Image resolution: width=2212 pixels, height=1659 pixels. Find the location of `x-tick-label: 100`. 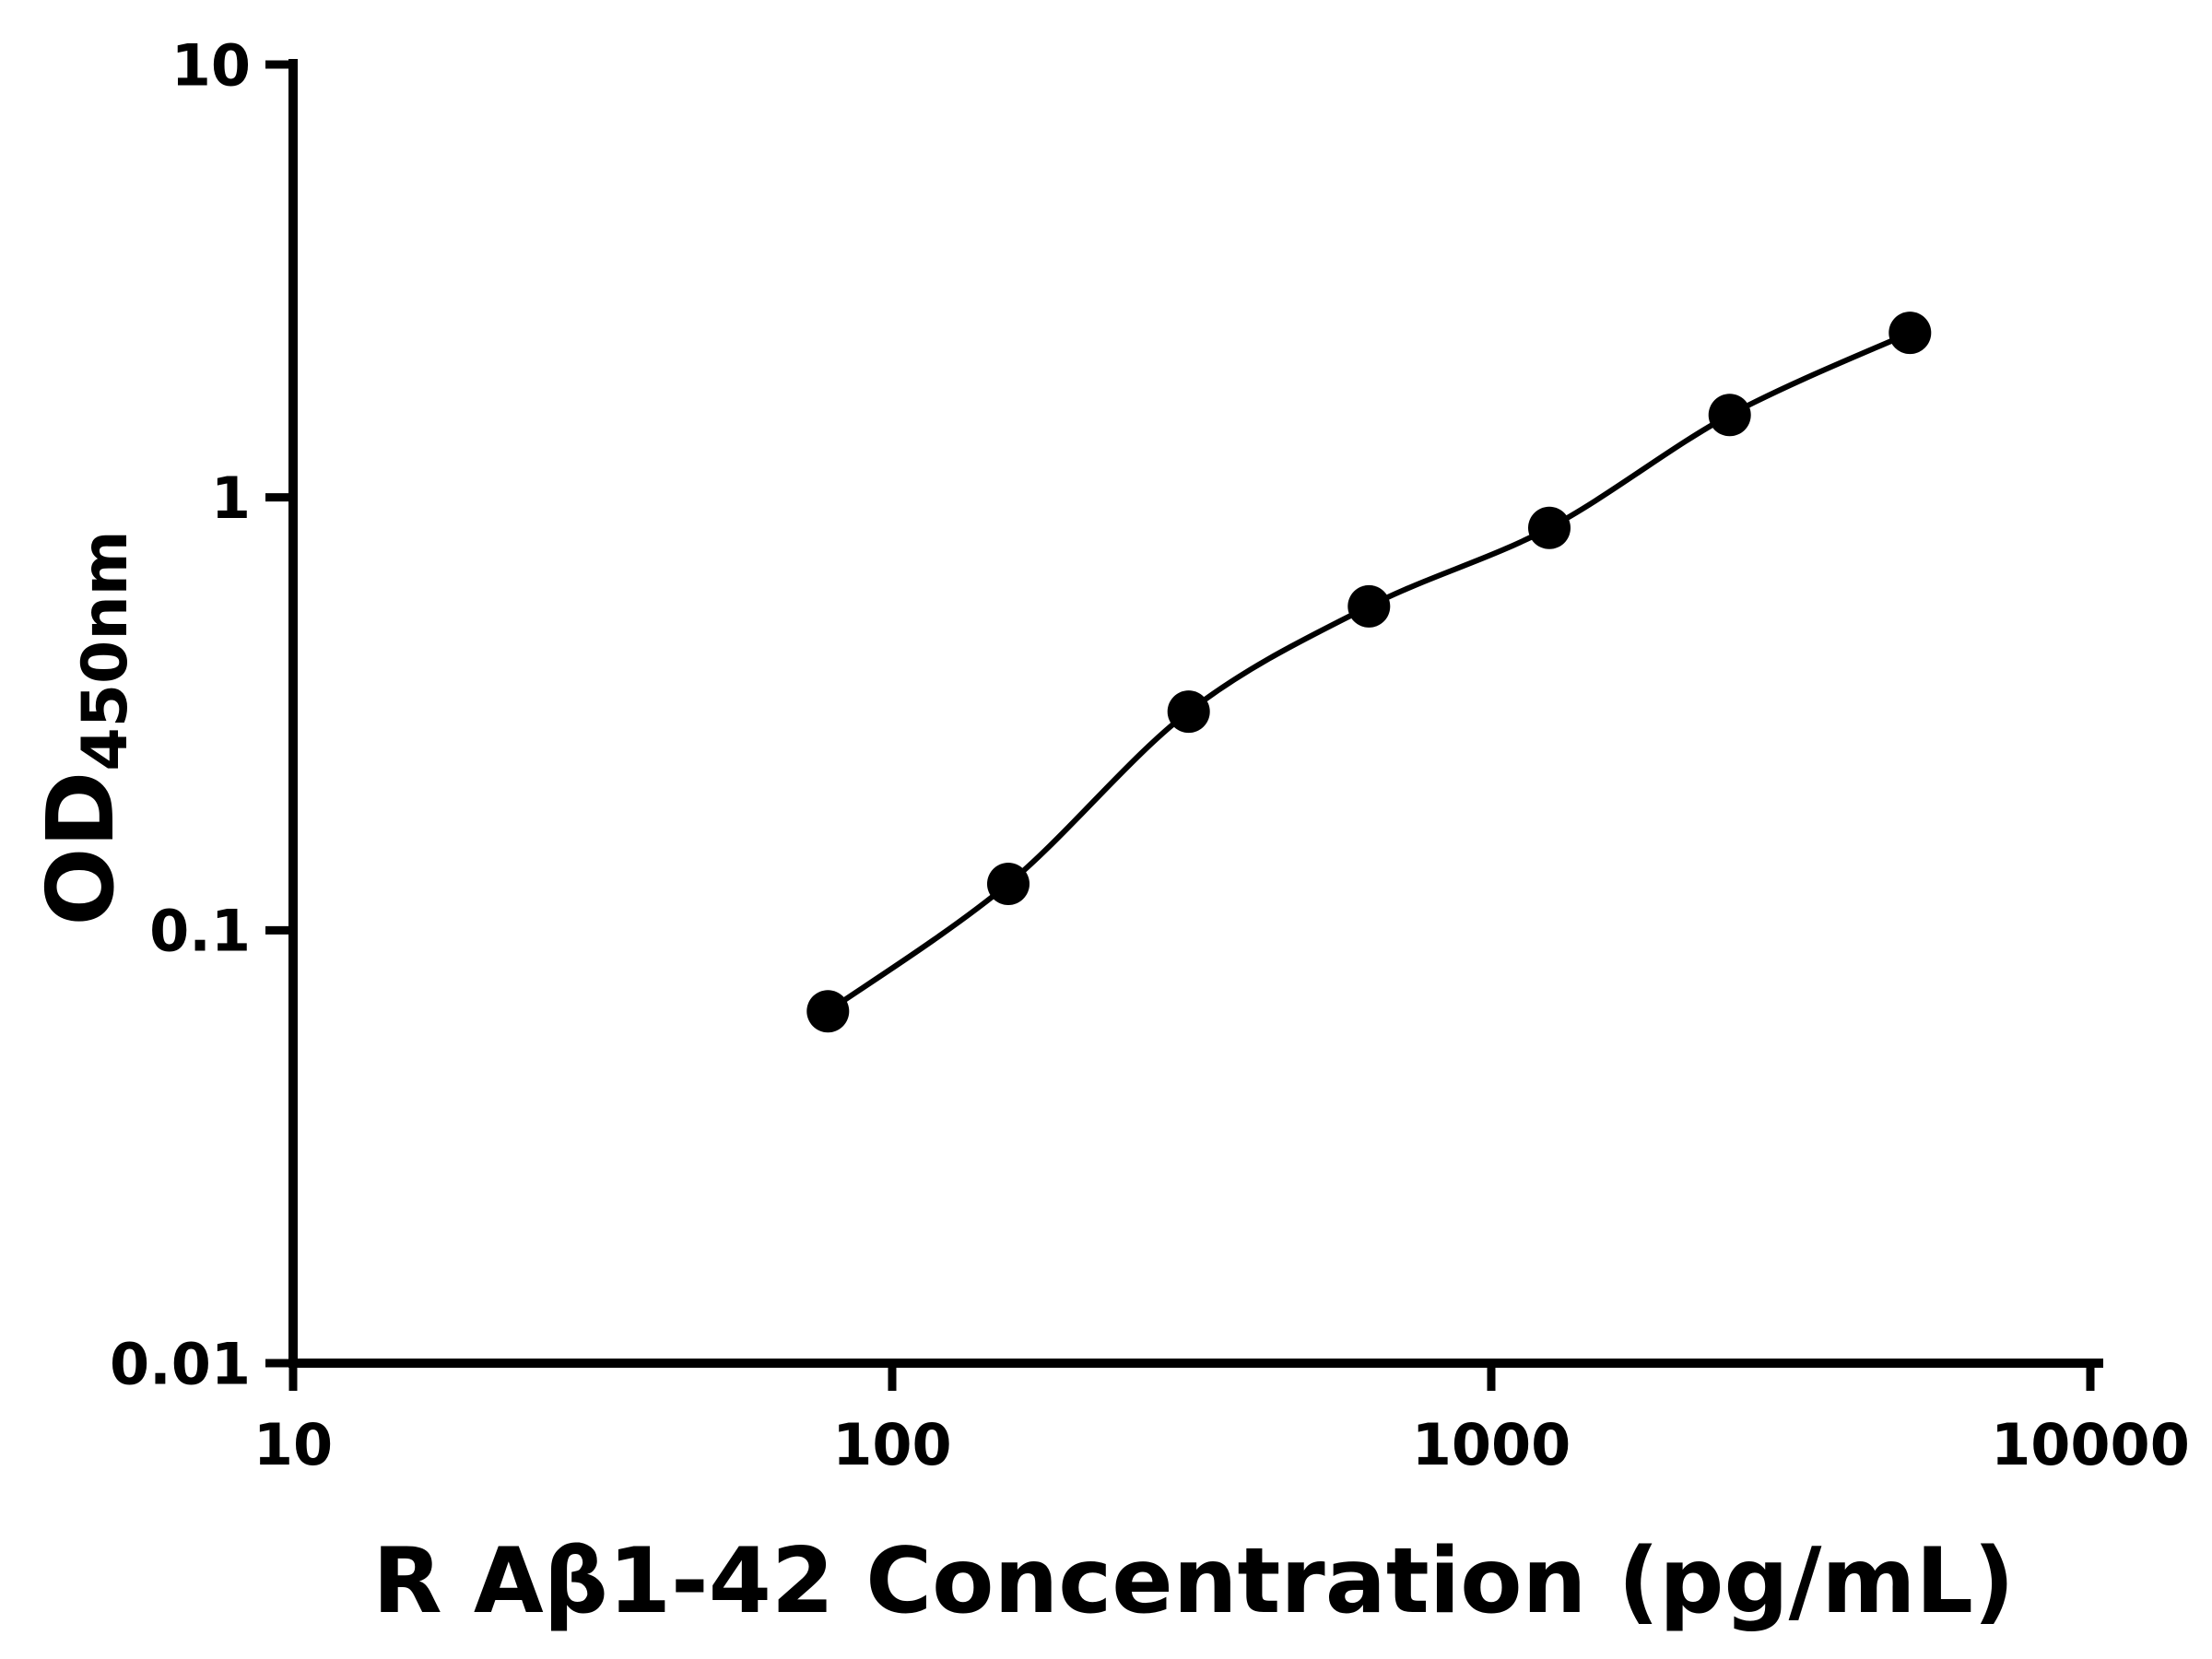

x-tick-label: 100 is located at coordinates (891, 1444).